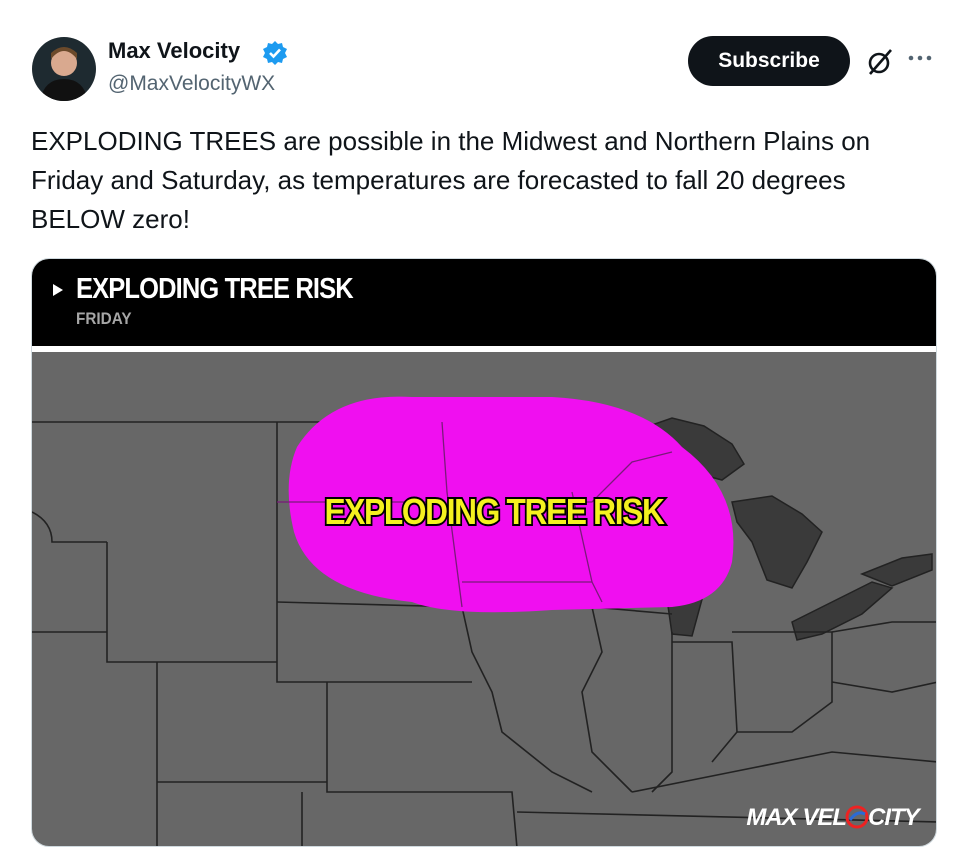  Describe the element at coordinates (880, 62) in the screenshot. I see `grok-icon` at that location.